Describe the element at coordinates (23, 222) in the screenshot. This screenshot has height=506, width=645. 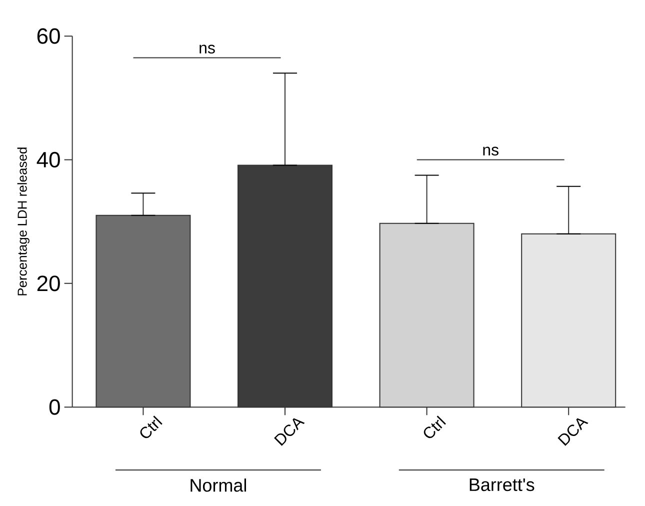
I see `y-axis-title: Percentage LDH released` at that location.